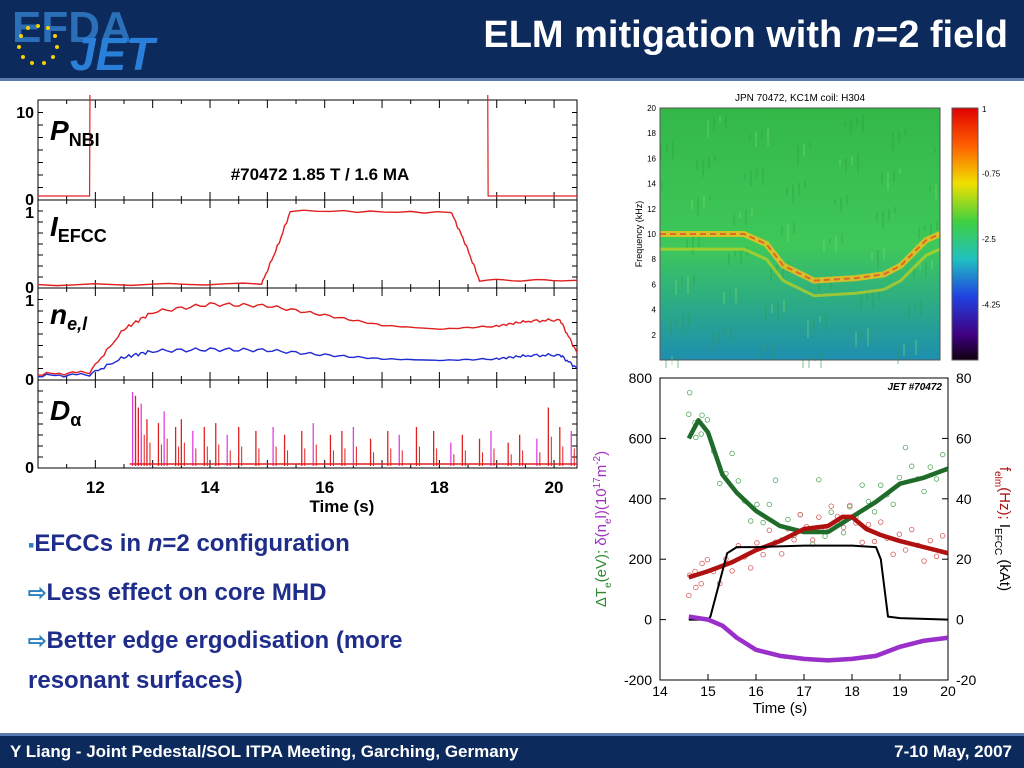  I want to click on slide-header, so click(512, 39).